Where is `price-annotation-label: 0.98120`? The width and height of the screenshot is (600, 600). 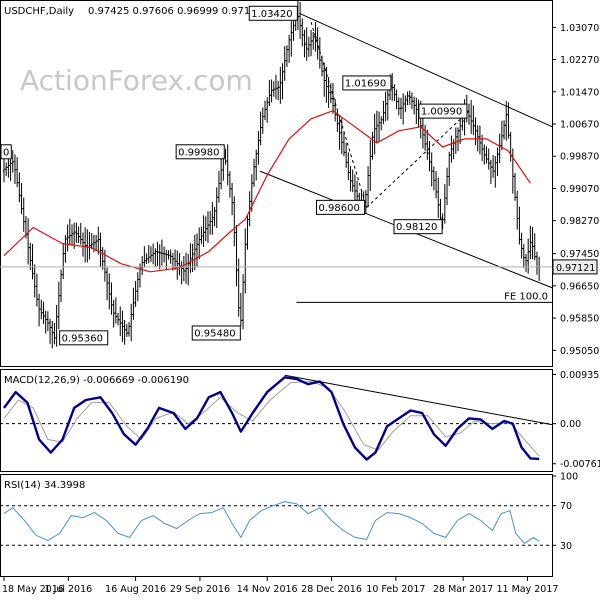 price-annotation-label: 0.98120 is located at coordinates (416, 227).